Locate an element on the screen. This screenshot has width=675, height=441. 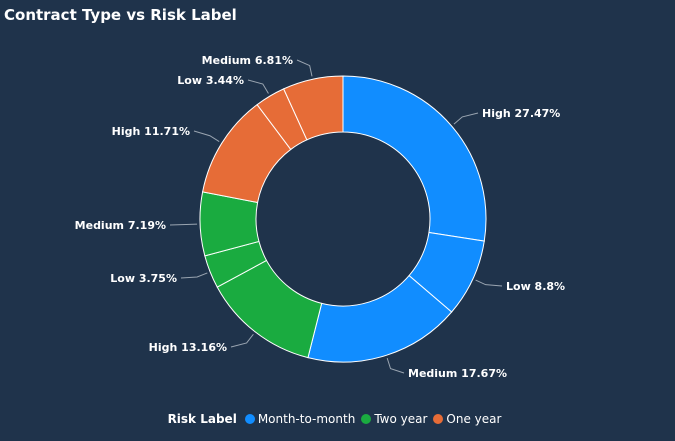
leader-line-two-year-medium is located at coordinates (183, 224).